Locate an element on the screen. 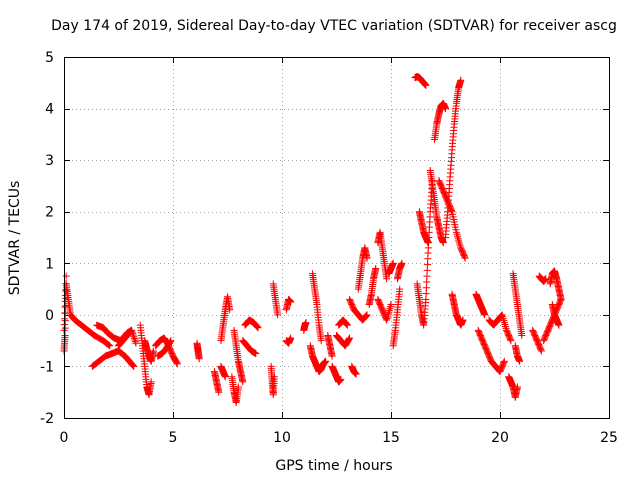 The width and height of the screenshot is (640, 480). x-tick-label: 20 is located at coordinates (500, 438).